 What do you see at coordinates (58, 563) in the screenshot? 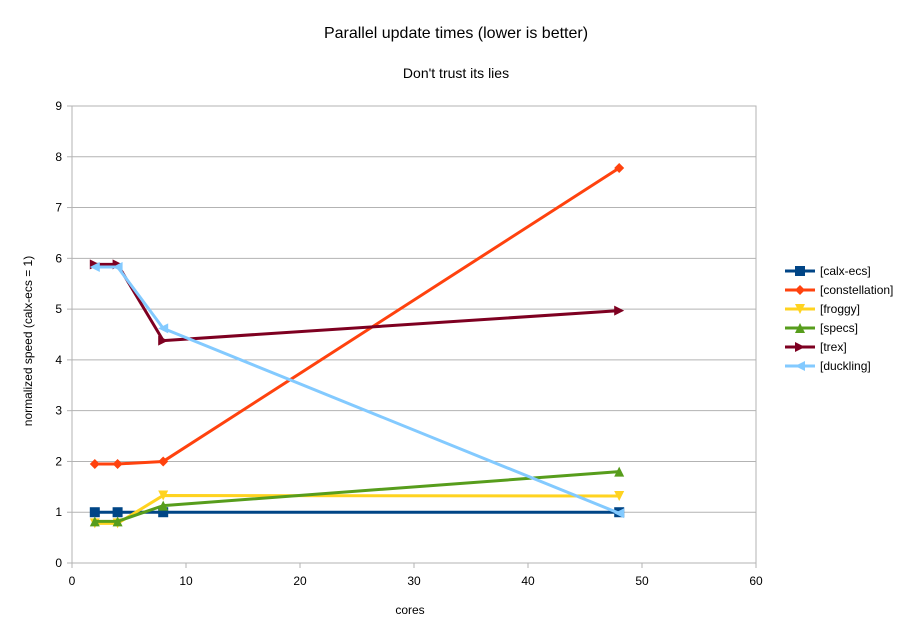
I see `y-tick-label: 0` at bounding box center [58, 563].